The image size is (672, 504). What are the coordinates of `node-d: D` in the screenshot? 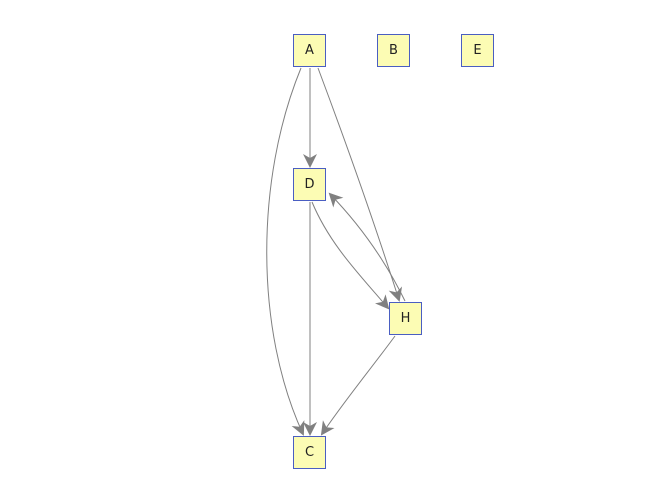 It's located at (309, 184).